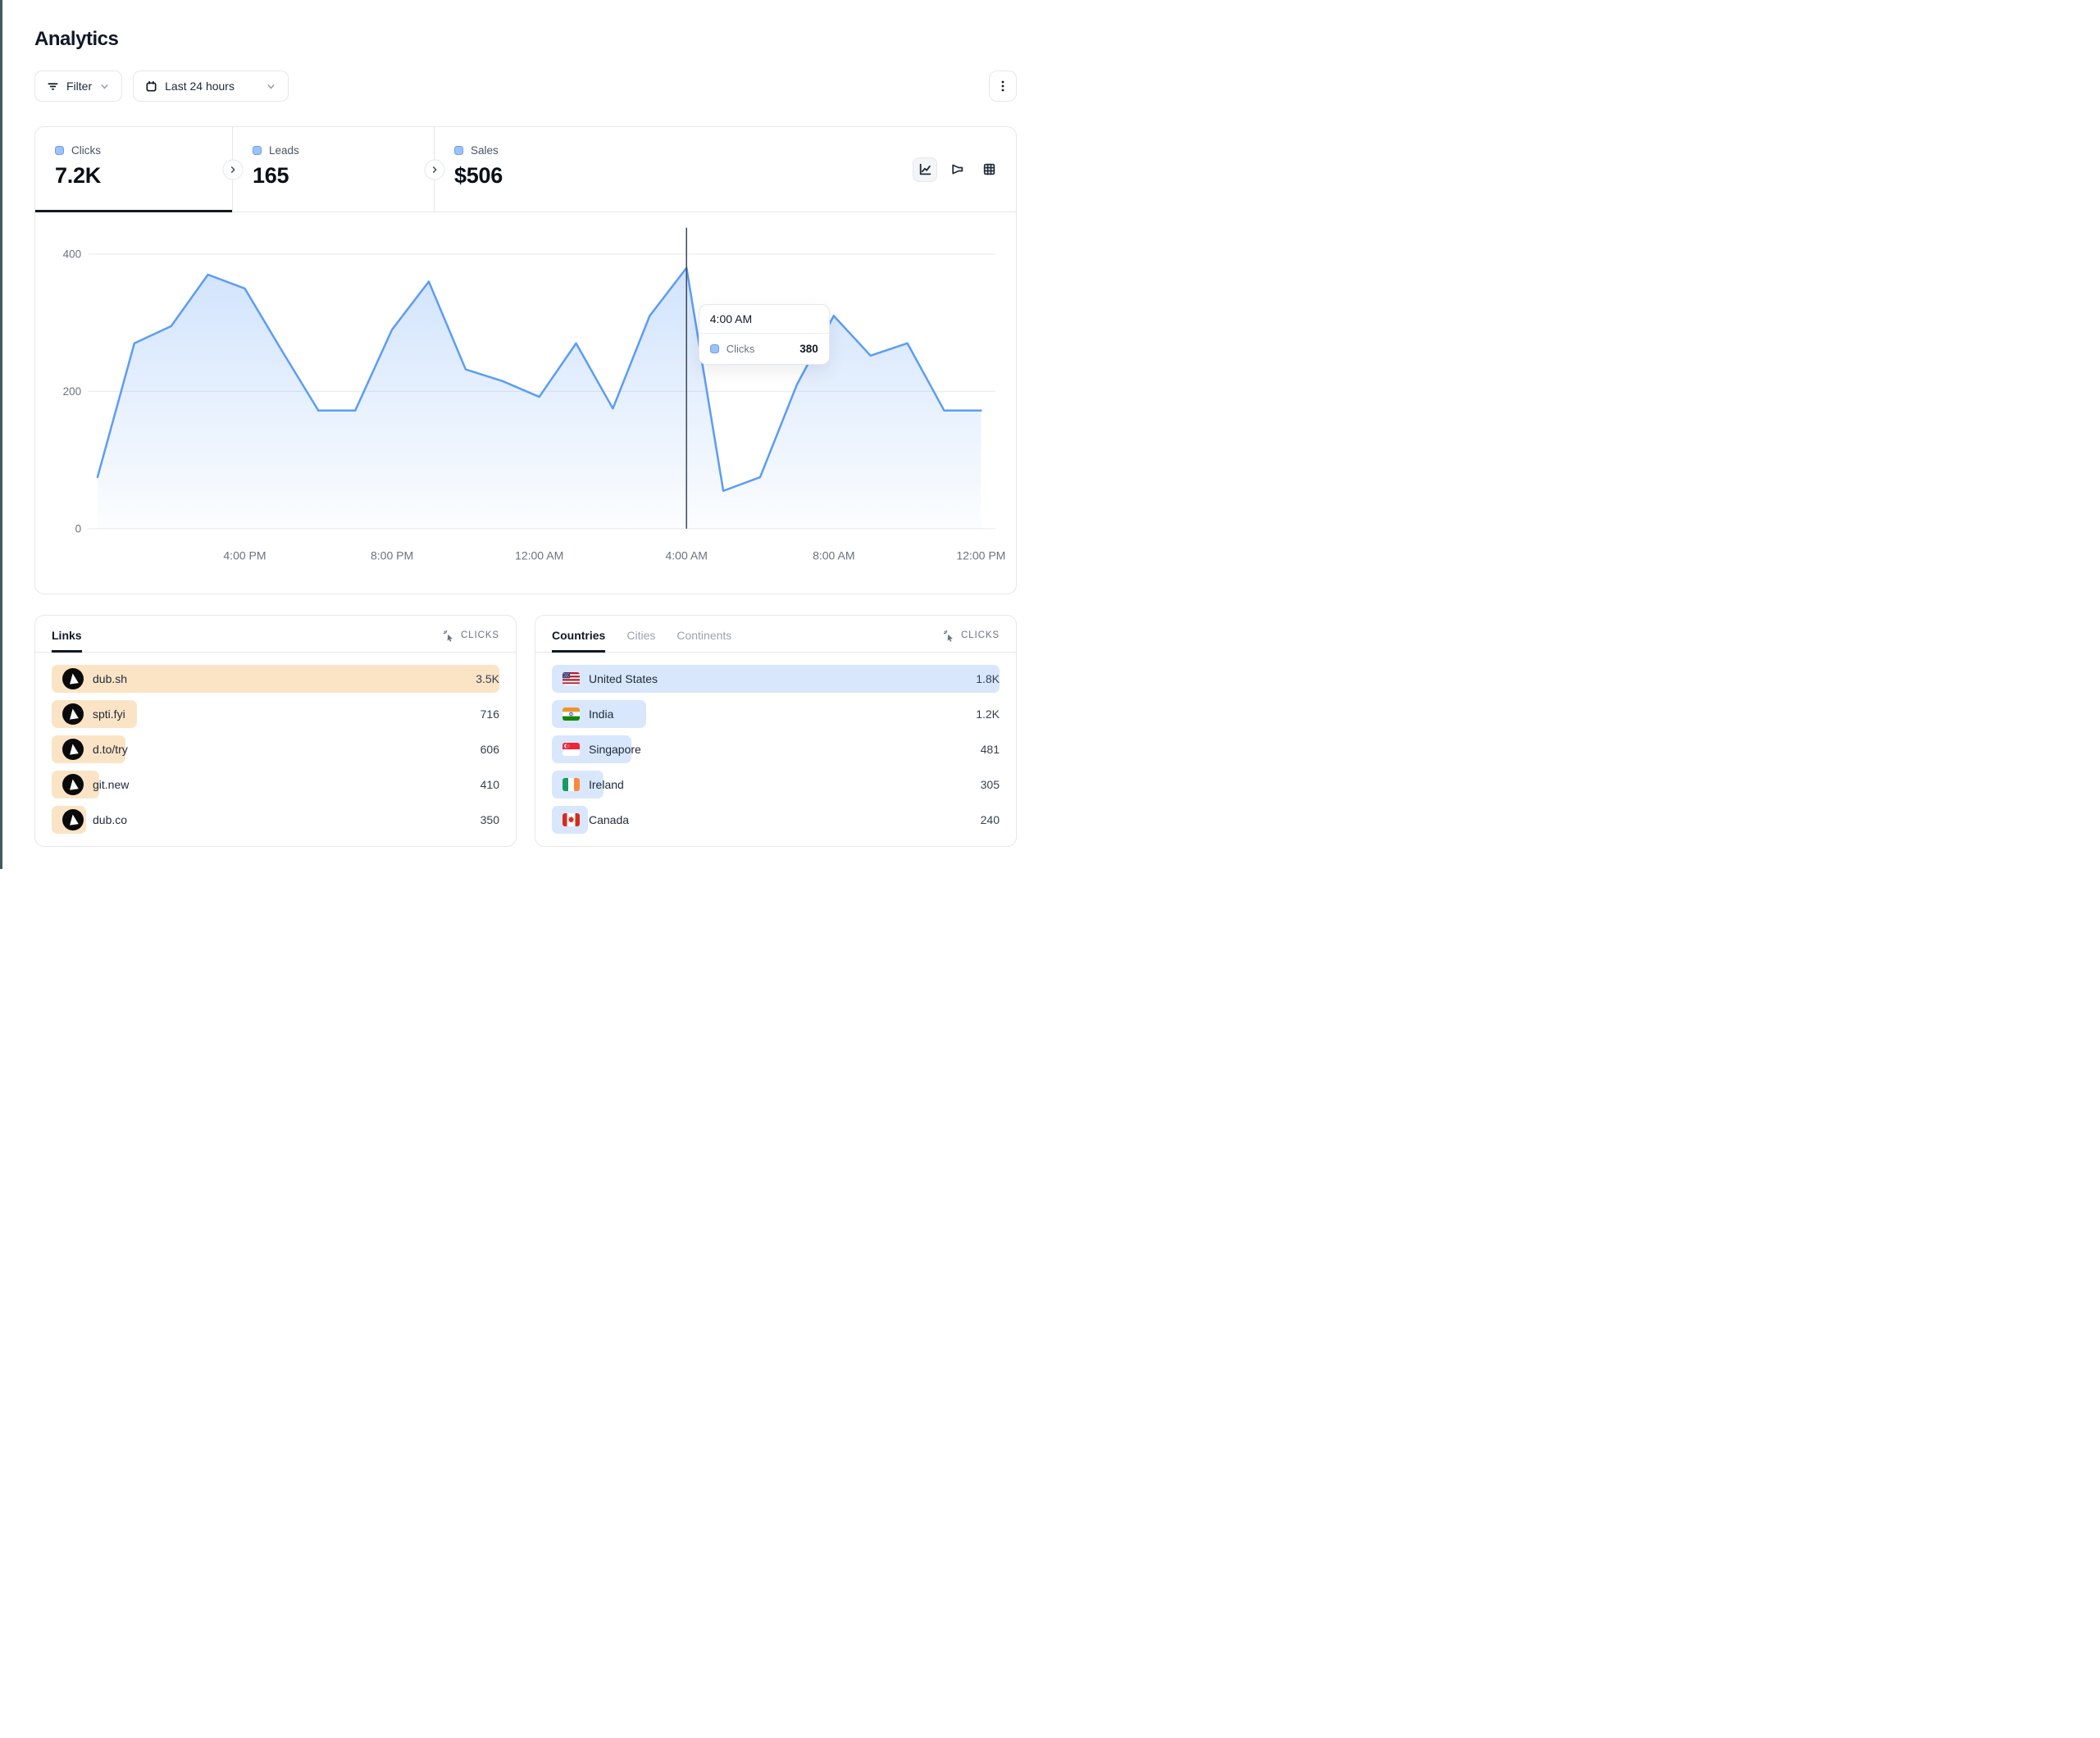  What do you see at coordinates (533, 169) in the screenshot?
I see `tab-sales: Sales $506` at bounding box center [533, 169].